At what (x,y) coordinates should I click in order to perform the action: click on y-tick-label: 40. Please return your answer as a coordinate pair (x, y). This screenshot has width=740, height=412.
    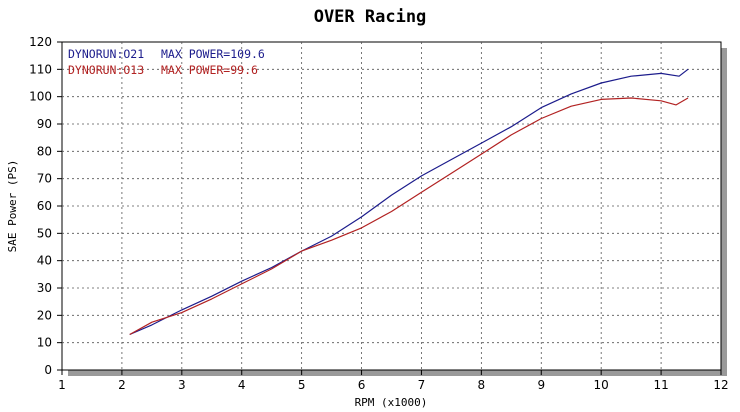
    Looking at the image, I should click on (44, 261).